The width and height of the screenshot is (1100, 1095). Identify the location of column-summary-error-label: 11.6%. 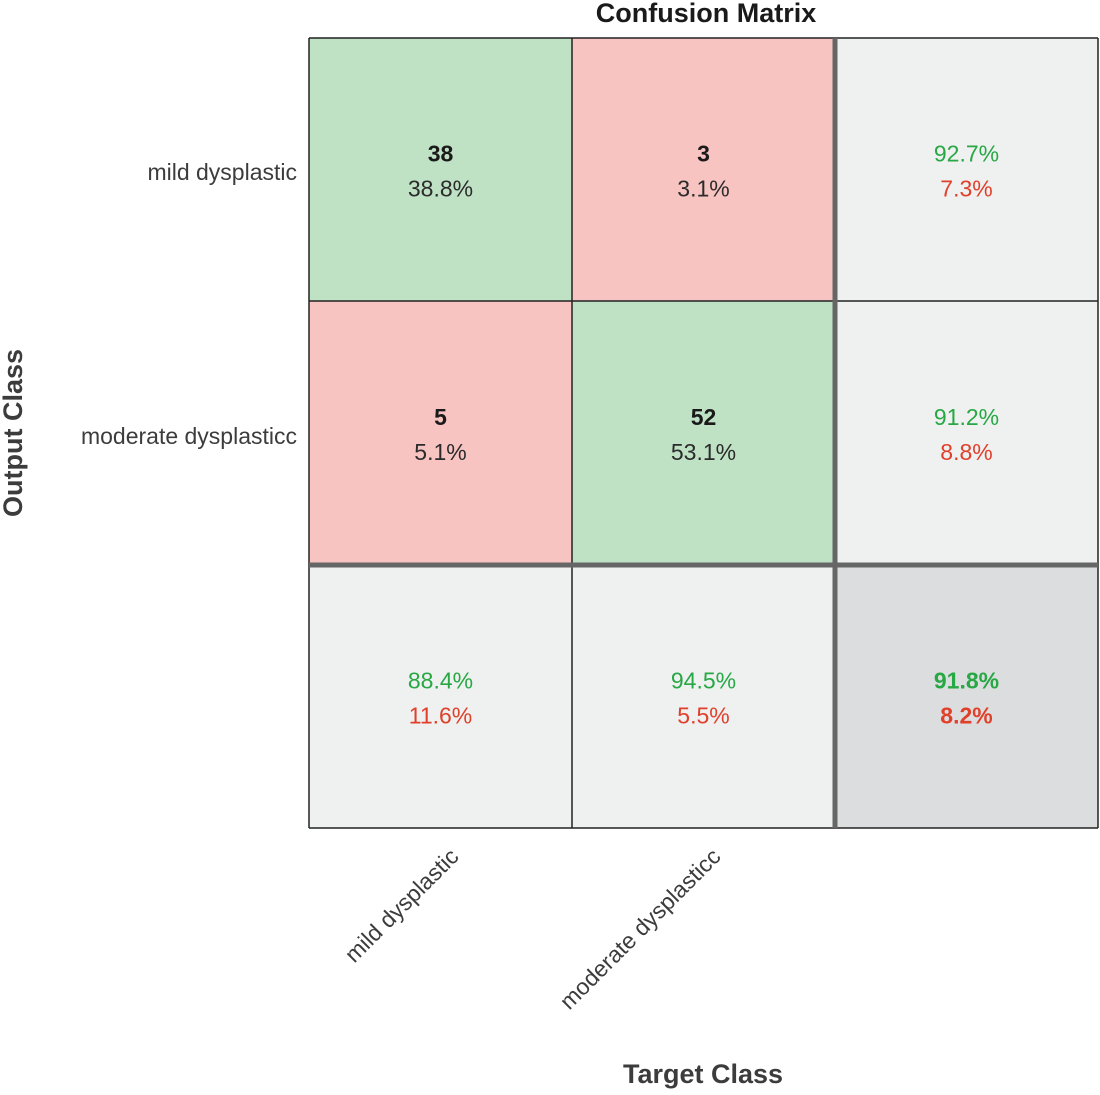
(441, 716).